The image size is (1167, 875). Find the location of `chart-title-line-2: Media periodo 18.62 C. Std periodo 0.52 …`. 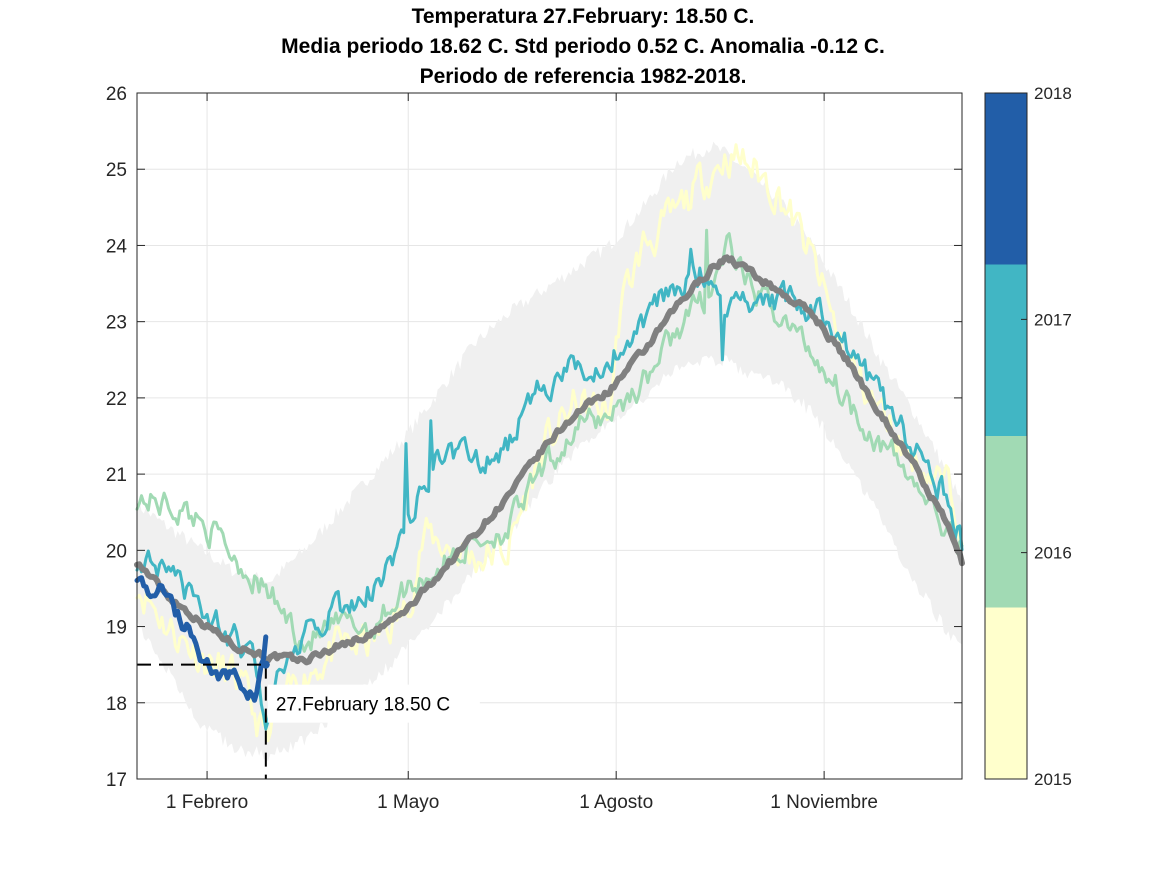

chart-title-line-2: Media periodo 18.62 C. Std periodo 0.52 … is located at coordinates (583, 46).